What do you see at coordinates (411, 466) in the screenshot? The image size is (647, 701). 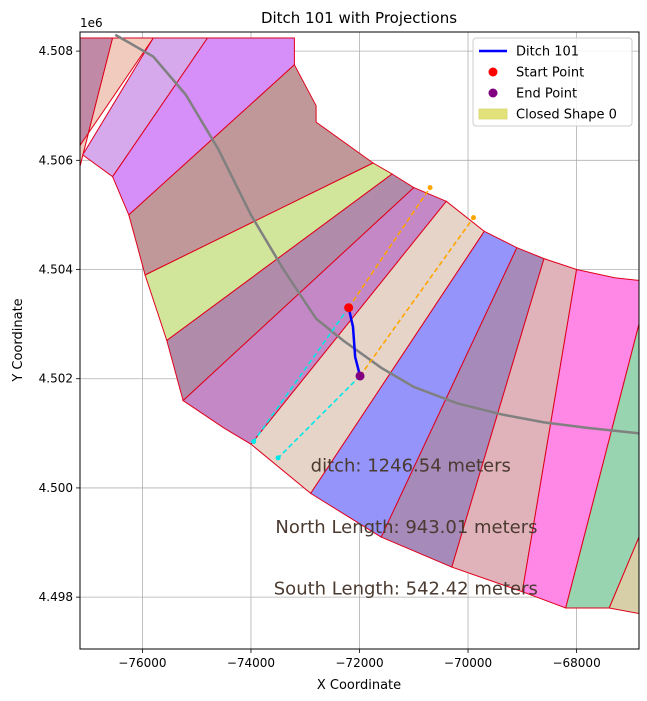 I see `length-annotation: ditch: 1246.54 meters` at bounding box center [411, 466].